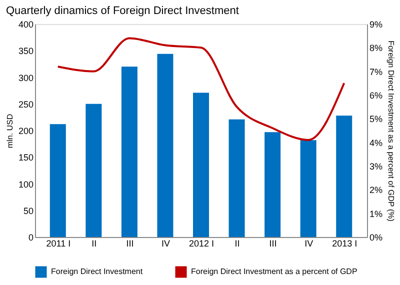  What do you see at coordinates (376, 143) in the screenshot?
I see `y2-tick-label: 4%` at bounding box center [376, 143].